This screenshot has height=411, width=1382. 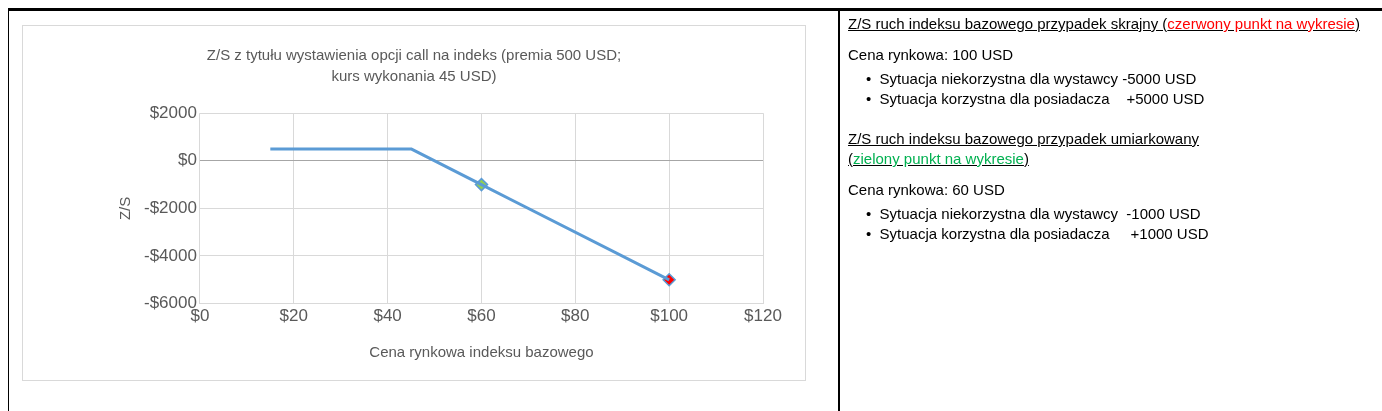 What do you see at coordinates (1031, 78) in the screenshot?
I see `text: • Sytuacja niekorzystna dla wystawcy -5000 USD` at bounding box center [1031, 78].